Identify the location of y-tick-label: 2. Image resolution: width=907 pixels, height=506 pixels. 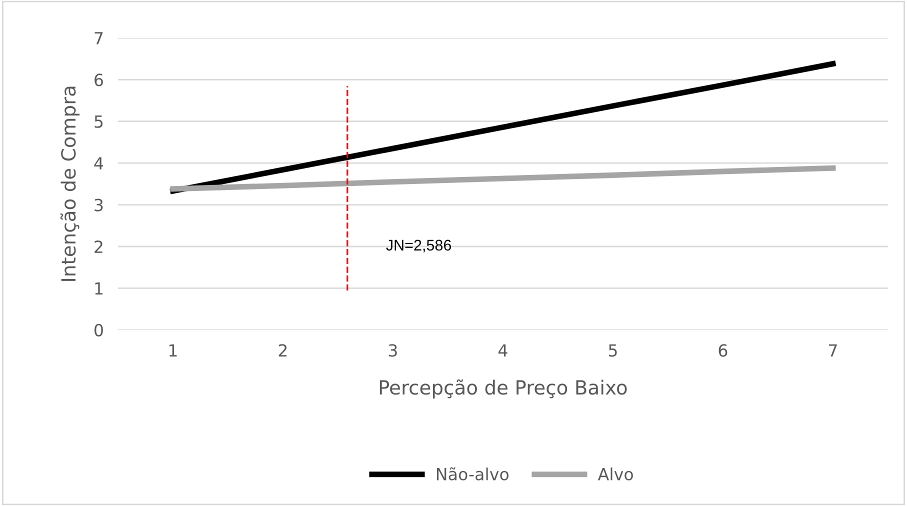
(98, 246).